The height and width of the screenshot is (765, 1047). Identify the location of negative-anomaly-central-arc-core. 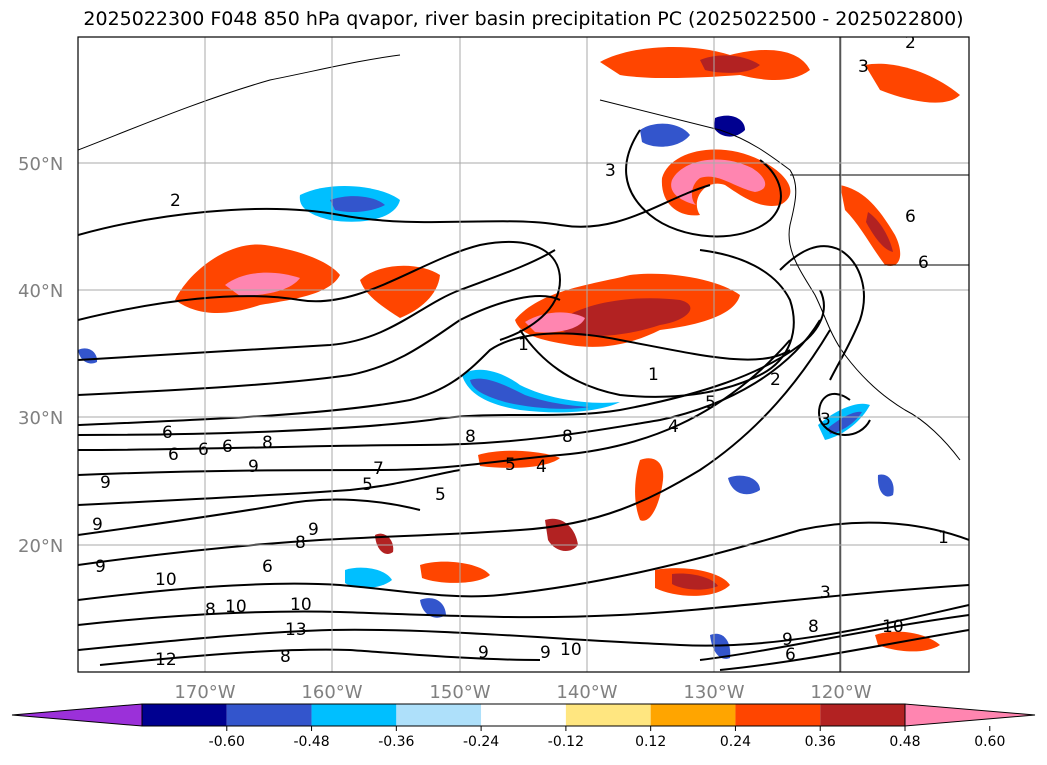
(530, 393).